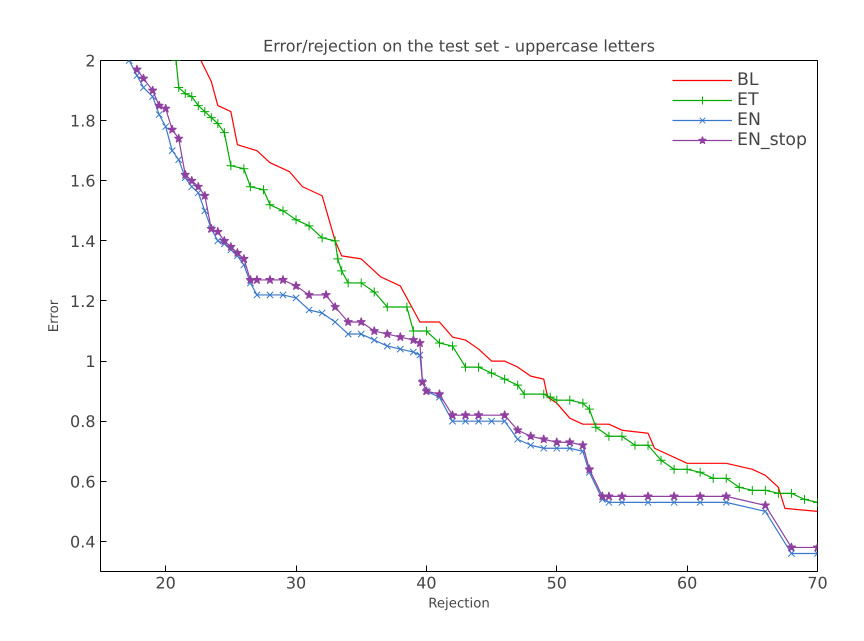 The width and height of the screenshot is (864, 641). Describe the element at coordinates (83, 301) in the screenshot. I see `y-tick-label: 1.2` at that location.